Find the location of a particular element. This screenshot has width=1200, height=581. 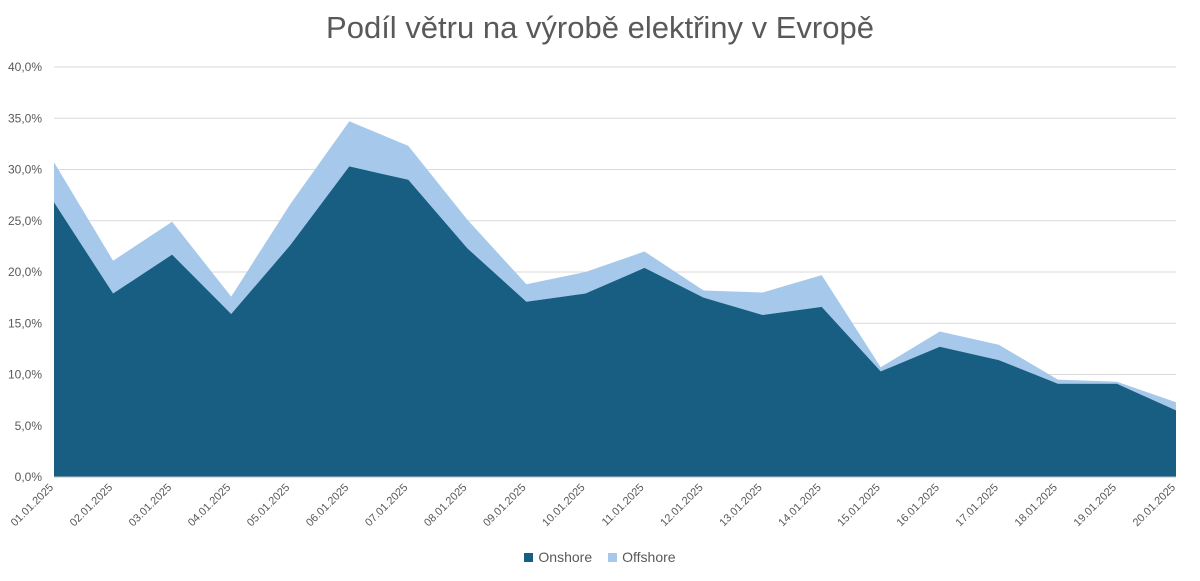

y-tick-label: 10,0% is located at coordinates (25, 375).